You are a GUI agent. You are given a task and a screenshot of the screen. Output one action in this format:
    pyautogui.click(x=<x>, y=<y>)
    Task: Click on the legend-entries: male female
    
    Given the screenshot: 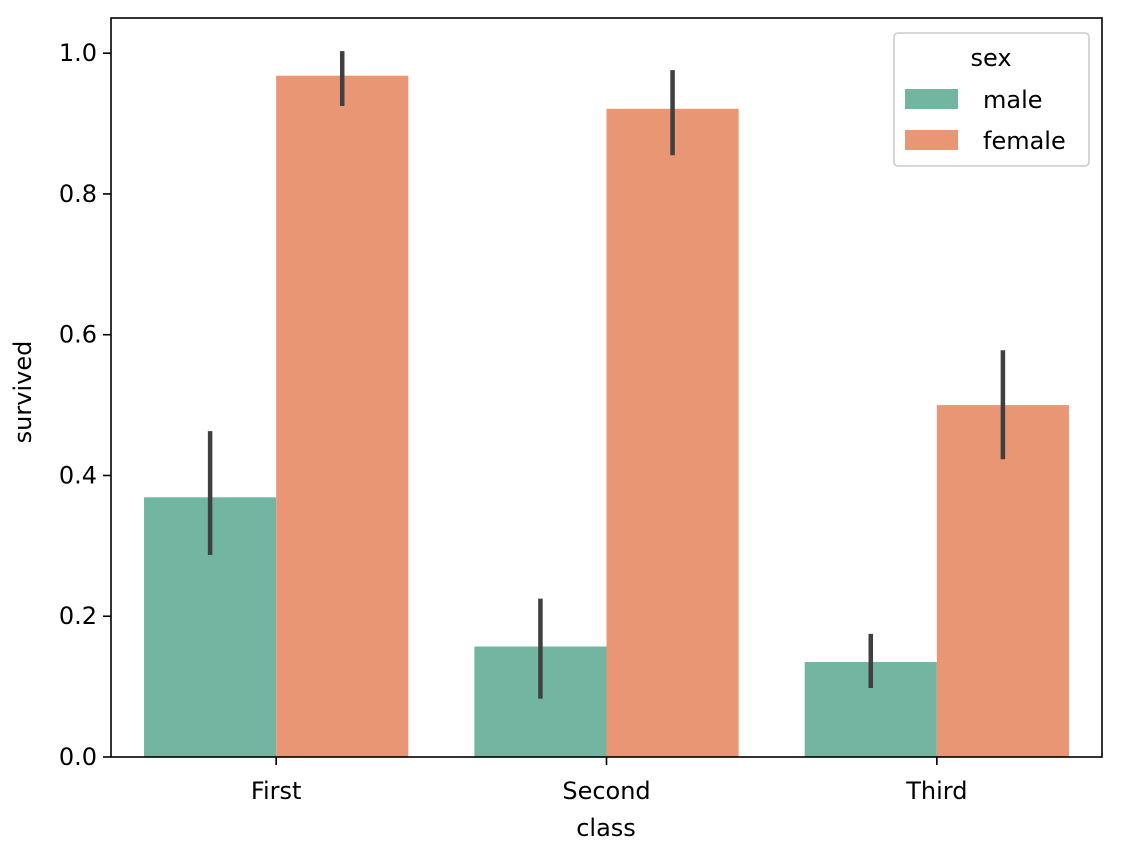 What is the action you would take?
    pyautogui.click(x=985, y=120)
    